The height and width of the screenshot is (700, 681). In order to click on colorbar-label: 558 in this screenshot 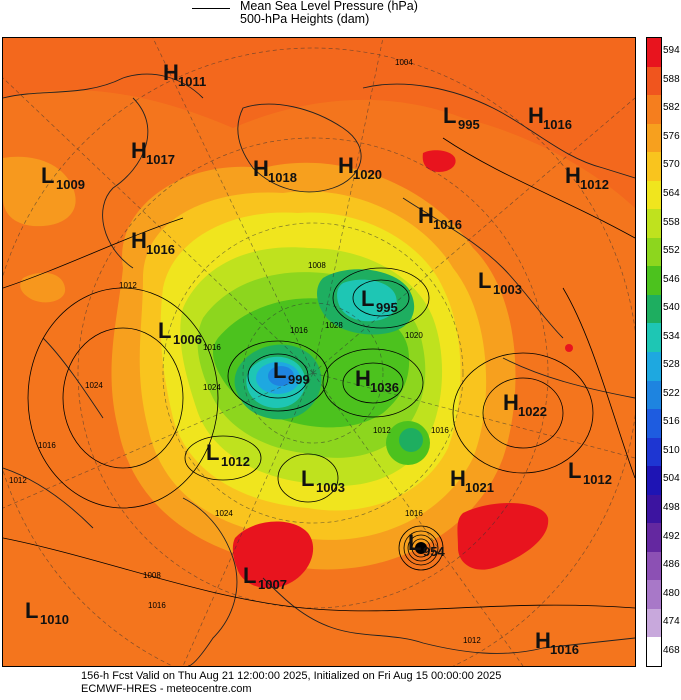, I will do `click(671, 222)`.